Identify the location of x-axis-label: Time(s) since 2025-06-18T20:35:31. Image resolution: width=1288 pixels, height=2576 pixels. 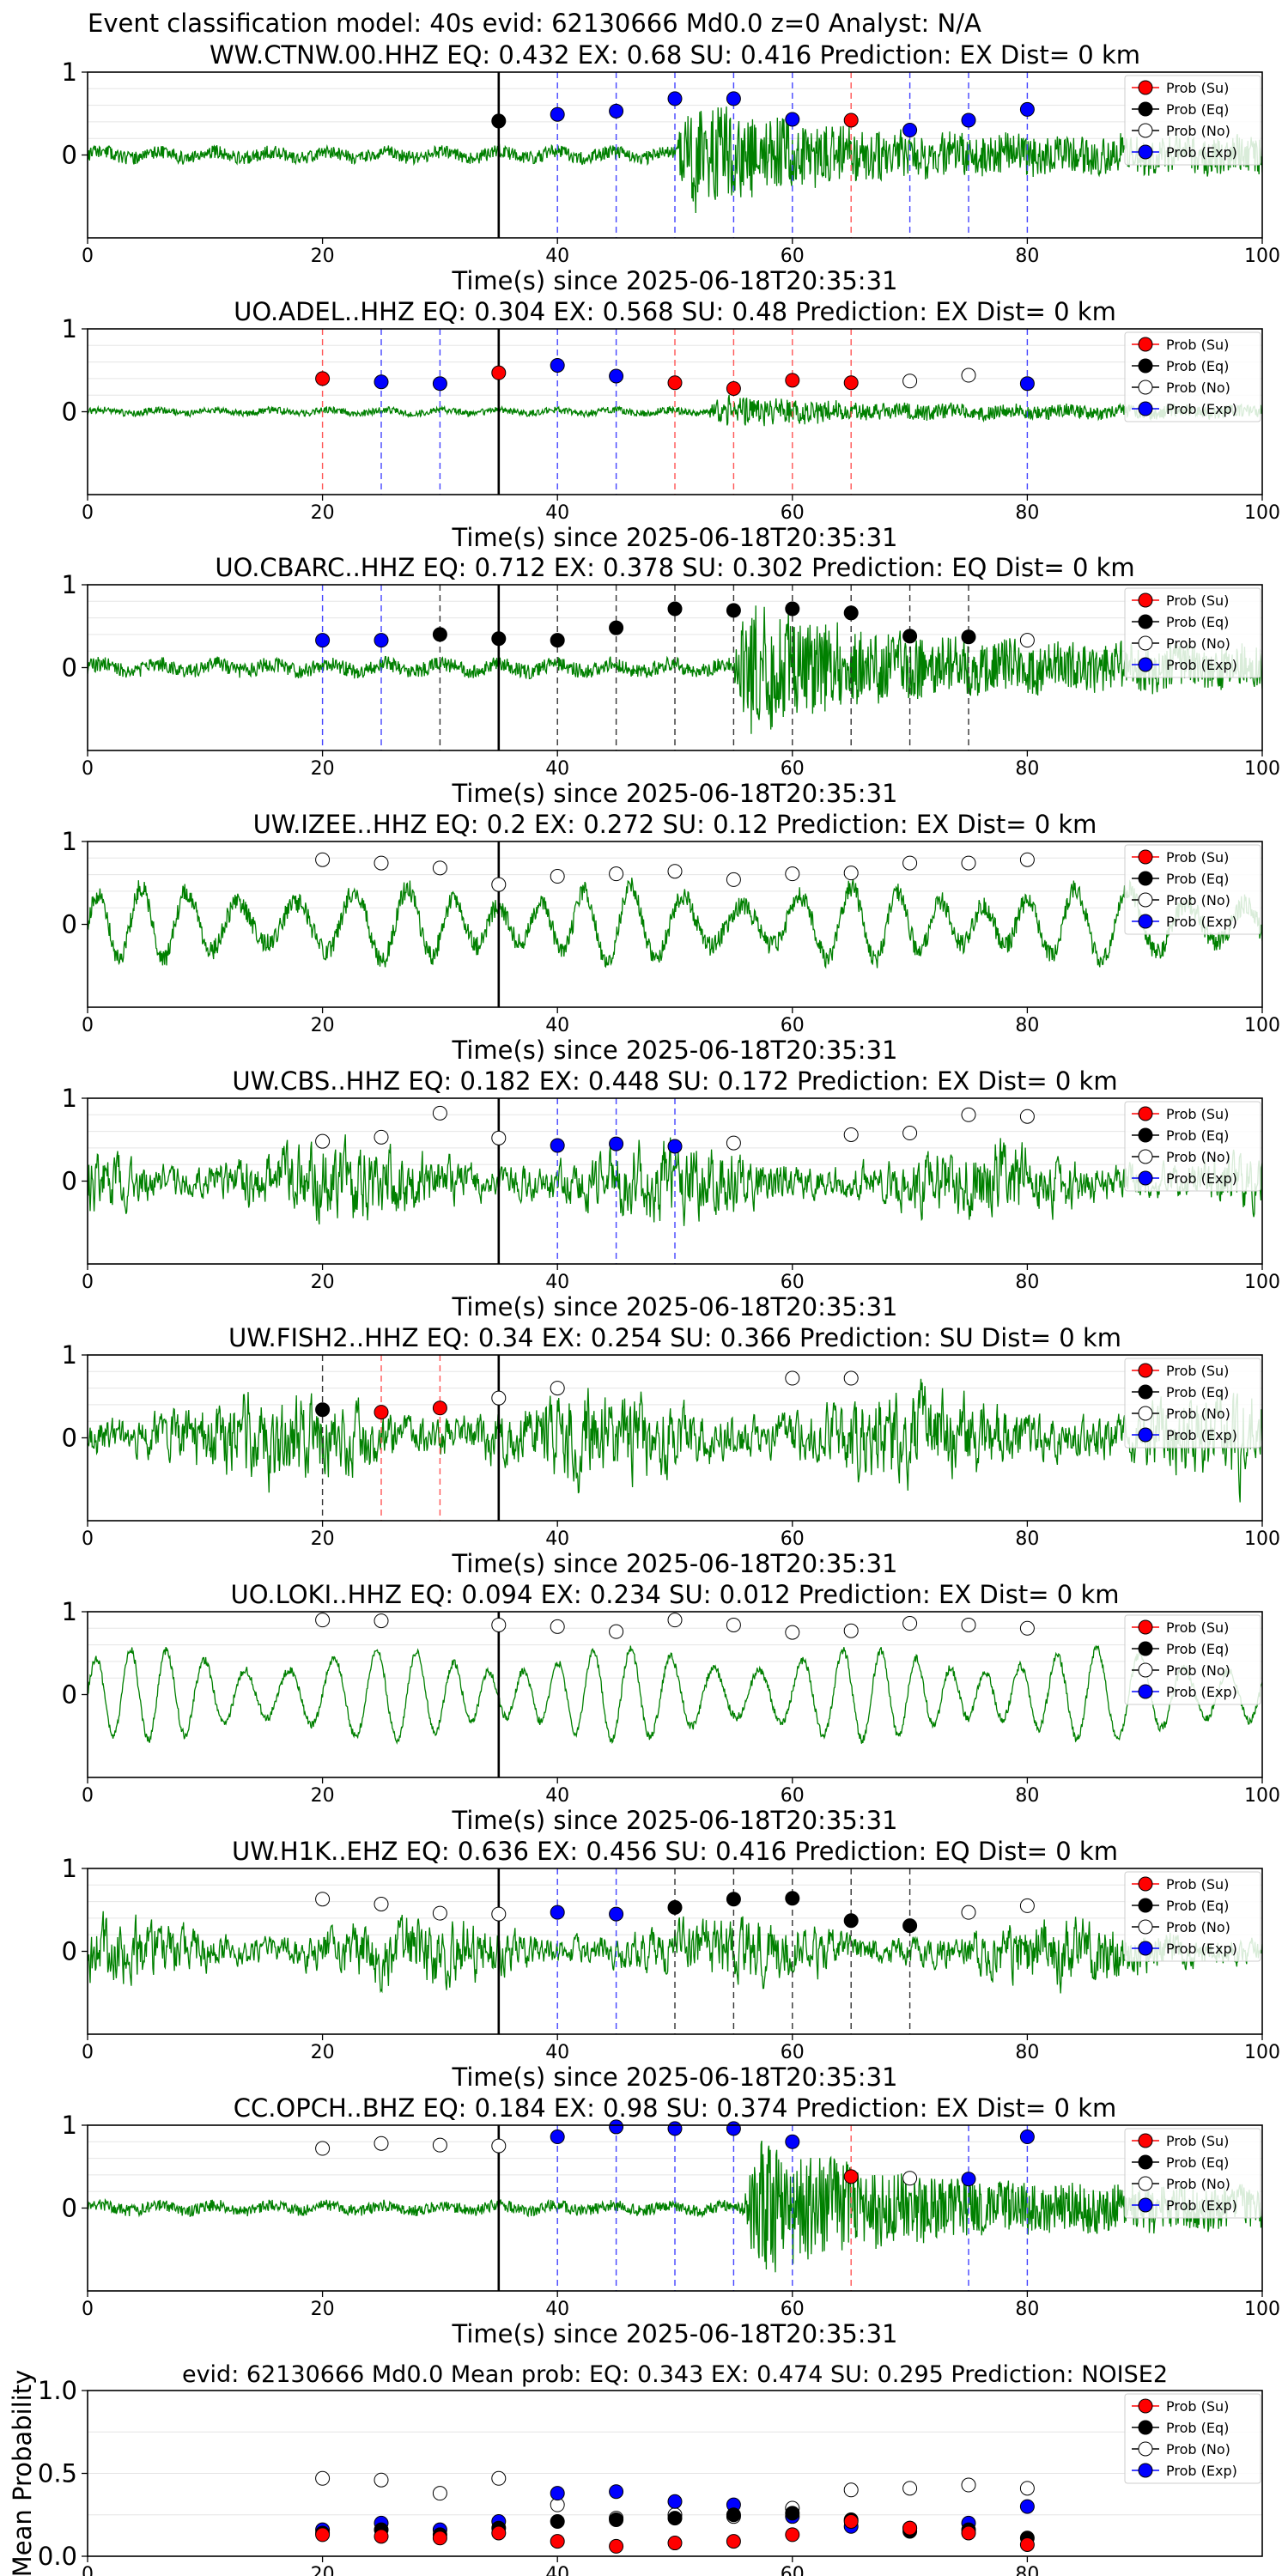
(675, 280).